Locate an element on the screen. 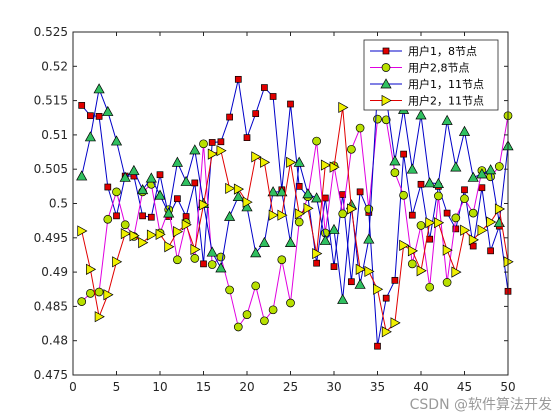 The image size is (560, 420). y-tick-label: 0.51 is located at coordinates (54, 135).